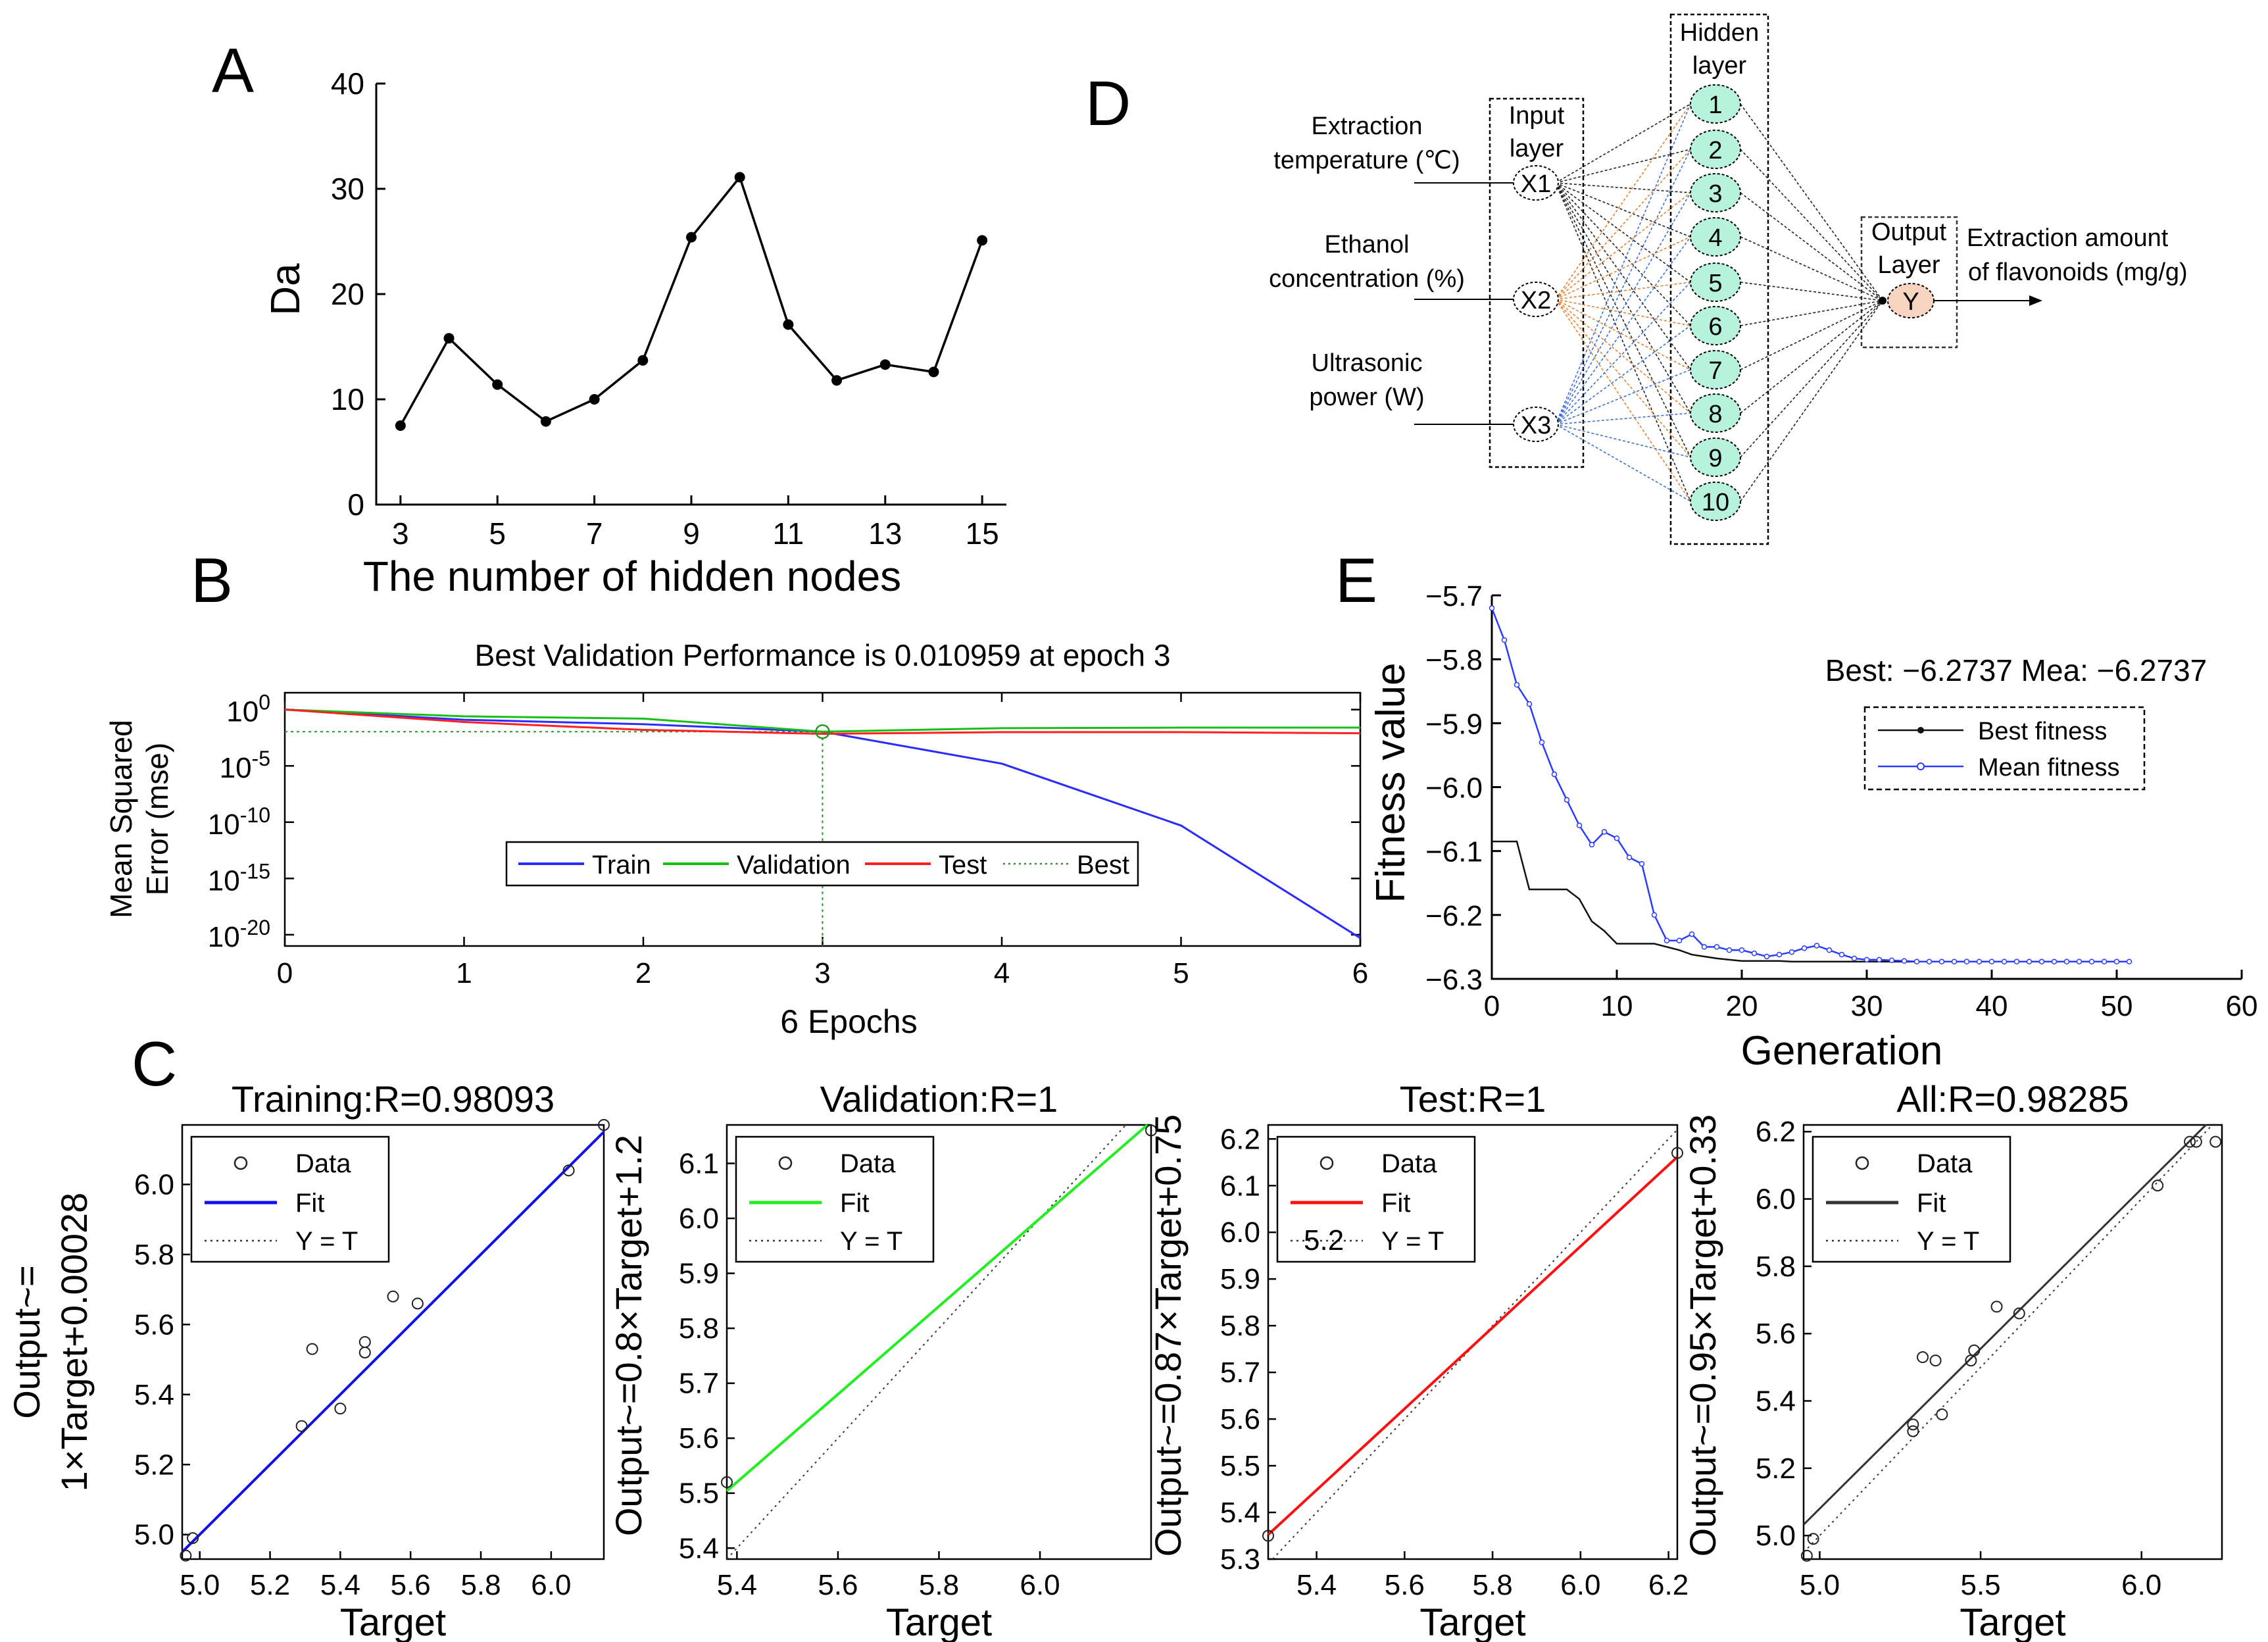 The width and height of the screenshot is (2268, 1642). What do you see at coordinates (74, 1342) in the screenshot?
I see `y-axis-label: 1×Target+0.00028` at bounding box center [74, 1342].